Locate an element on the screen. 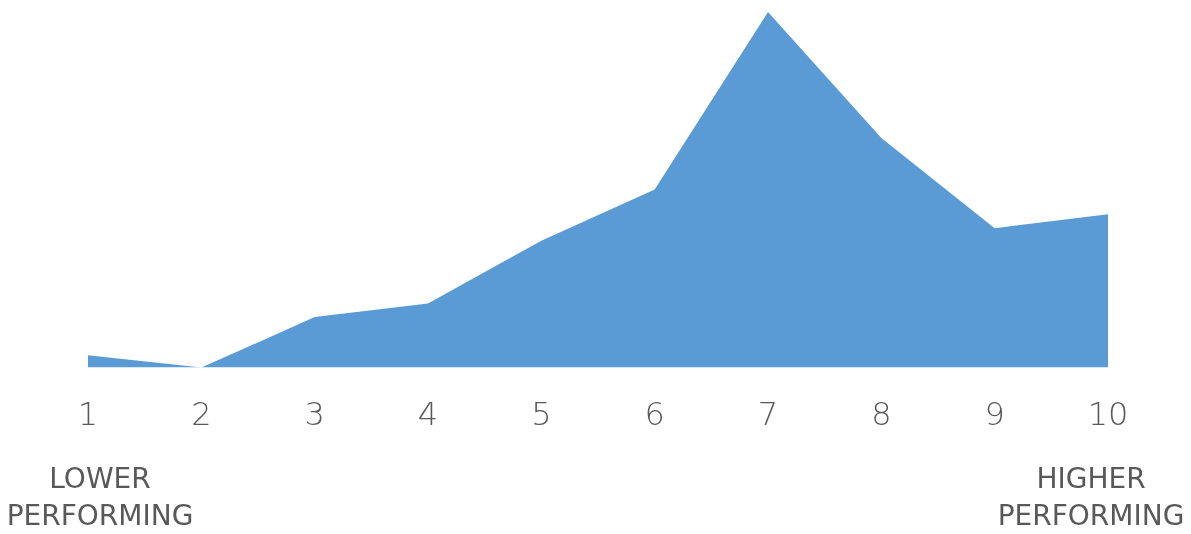  x-tick-label: 4 is located at coordinates (428, 414).